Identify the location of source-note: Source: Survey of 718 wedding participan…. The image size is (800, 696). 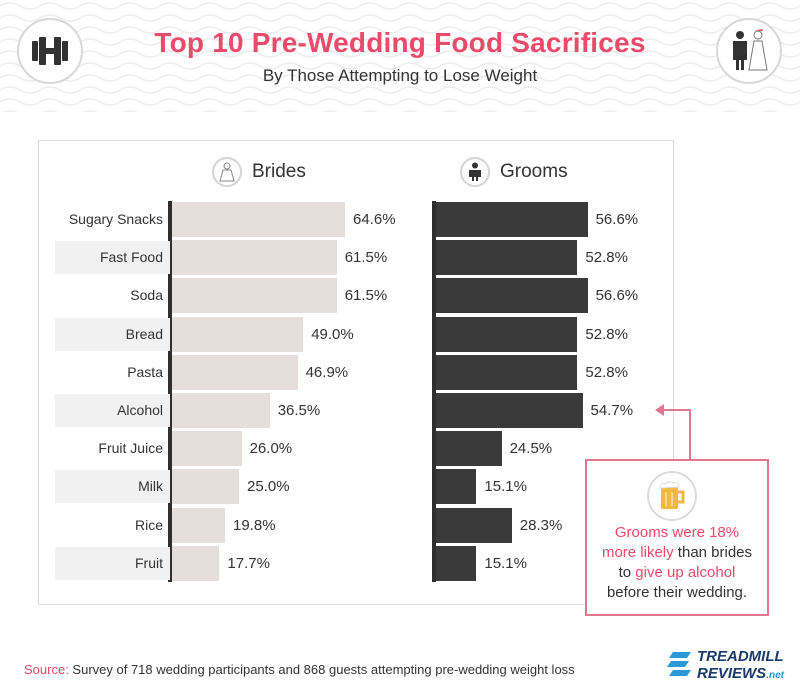
(299, 669).